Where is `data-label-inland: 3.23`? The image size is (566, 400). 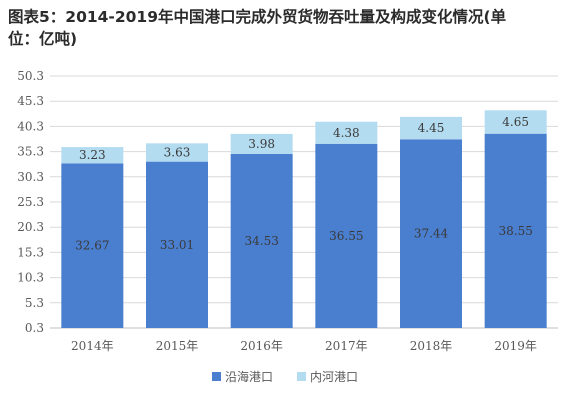 data-label-inland: 3.23 is located at coordinates (92, 155).